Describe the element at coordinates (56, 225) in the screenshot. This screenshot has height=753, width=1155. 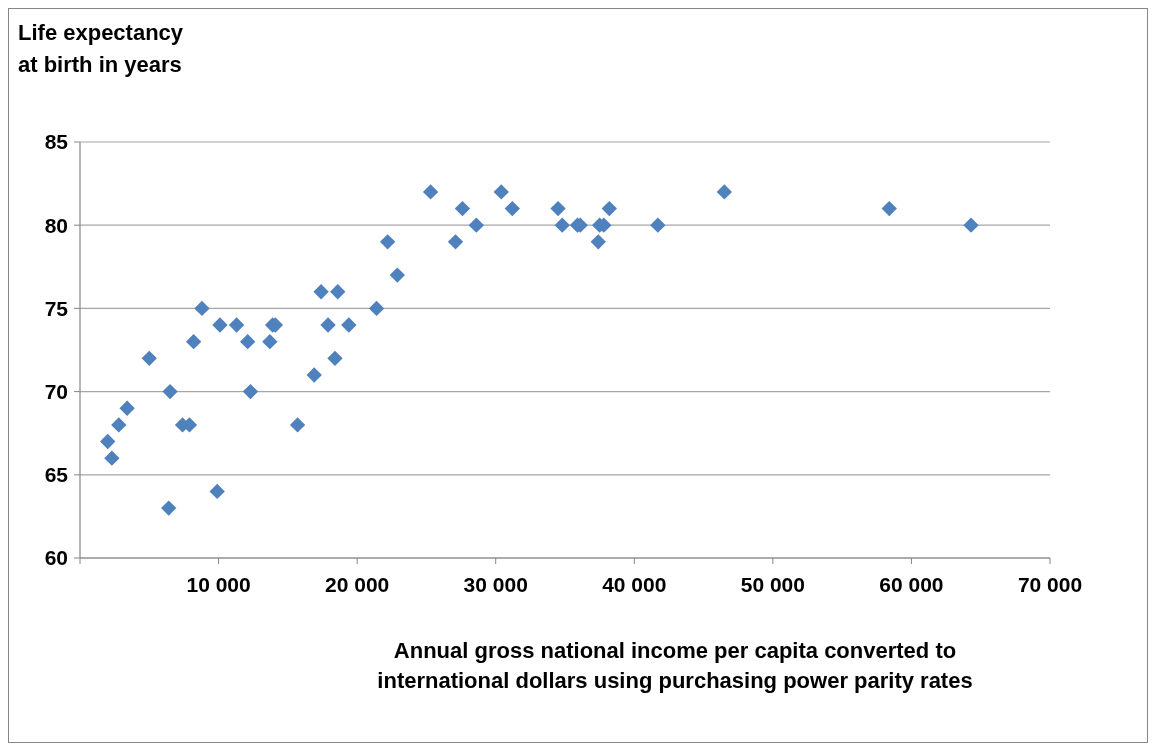
I see `y-tick-label: 80` at that location.